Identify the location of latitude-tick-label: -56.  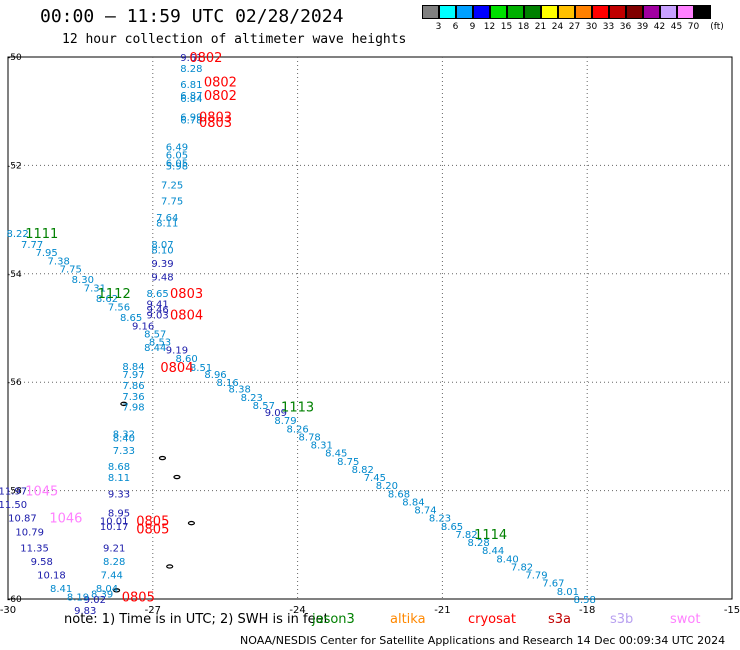
(14, 383).